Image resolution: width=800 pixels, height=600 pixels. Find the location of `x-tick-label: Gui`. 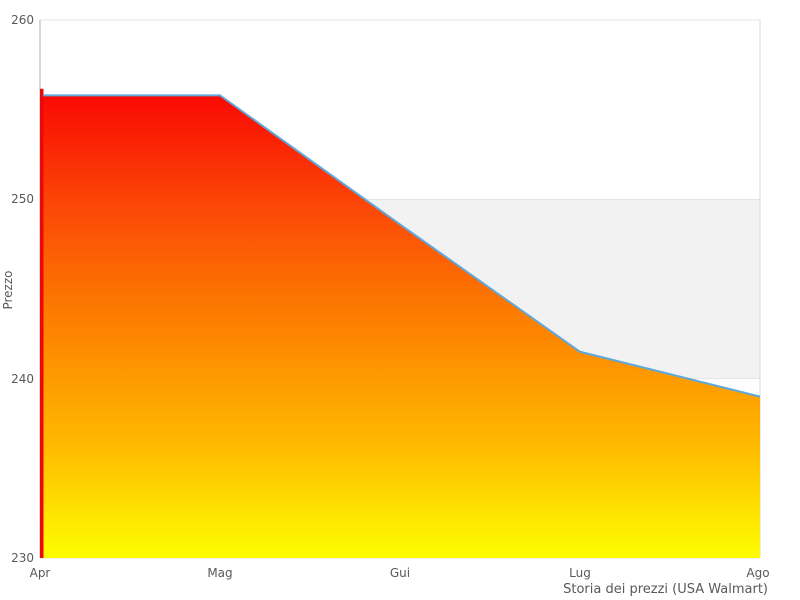

x-tick-label: Gui is located at coordinates (400, 573).